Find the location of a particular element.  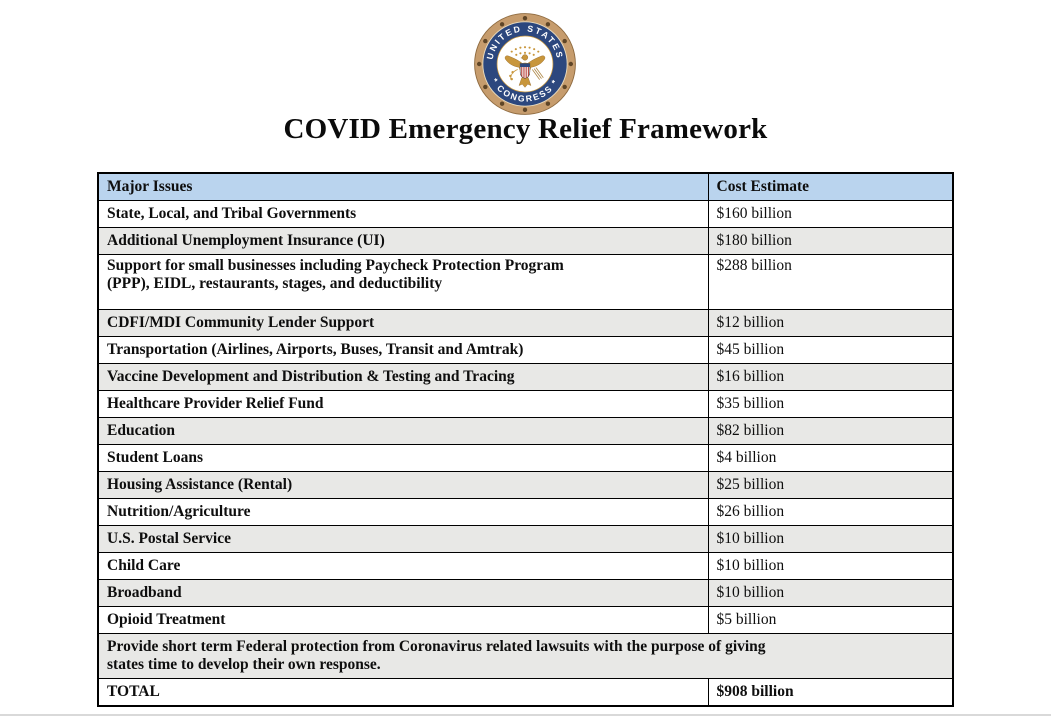

issues-header-cell: Major Issues is located at coordinates (403, 186).